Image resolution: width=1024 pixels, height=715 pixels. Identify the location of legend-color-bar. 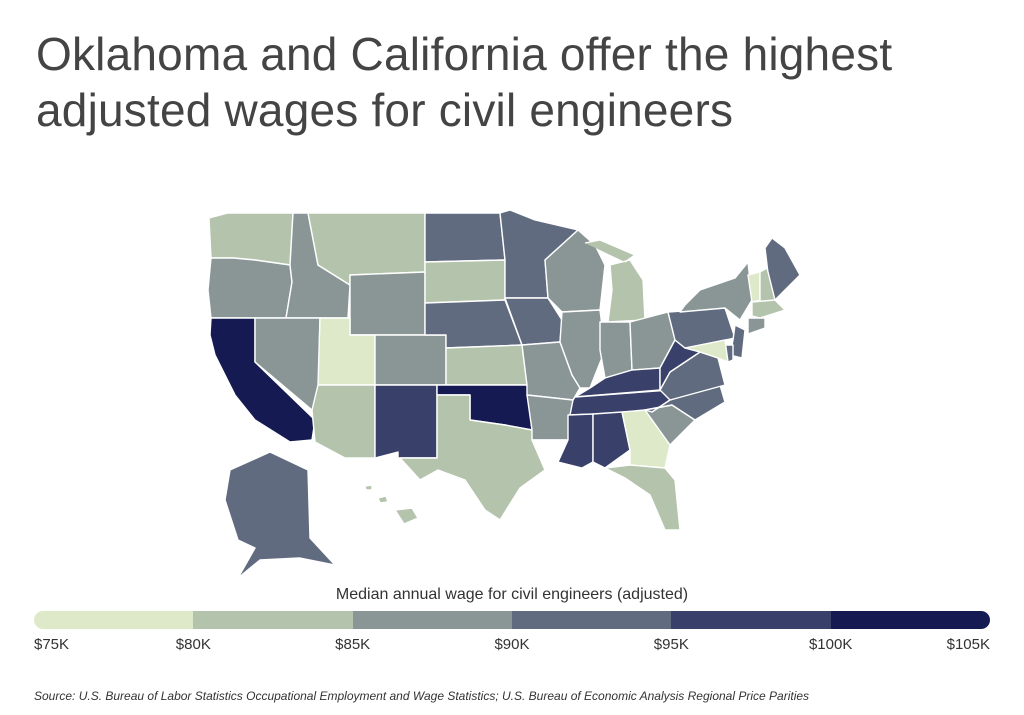
(512, 620).